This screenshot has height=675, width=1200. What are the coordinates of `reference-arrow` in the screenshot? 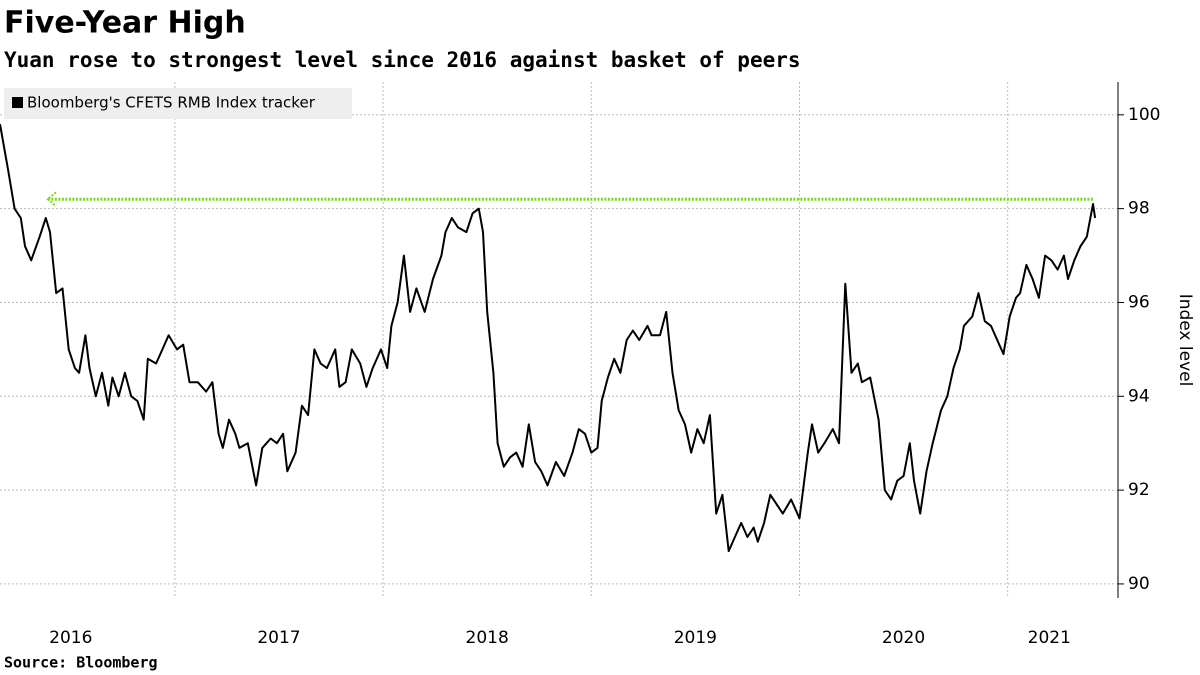 It's located at (51, 199).